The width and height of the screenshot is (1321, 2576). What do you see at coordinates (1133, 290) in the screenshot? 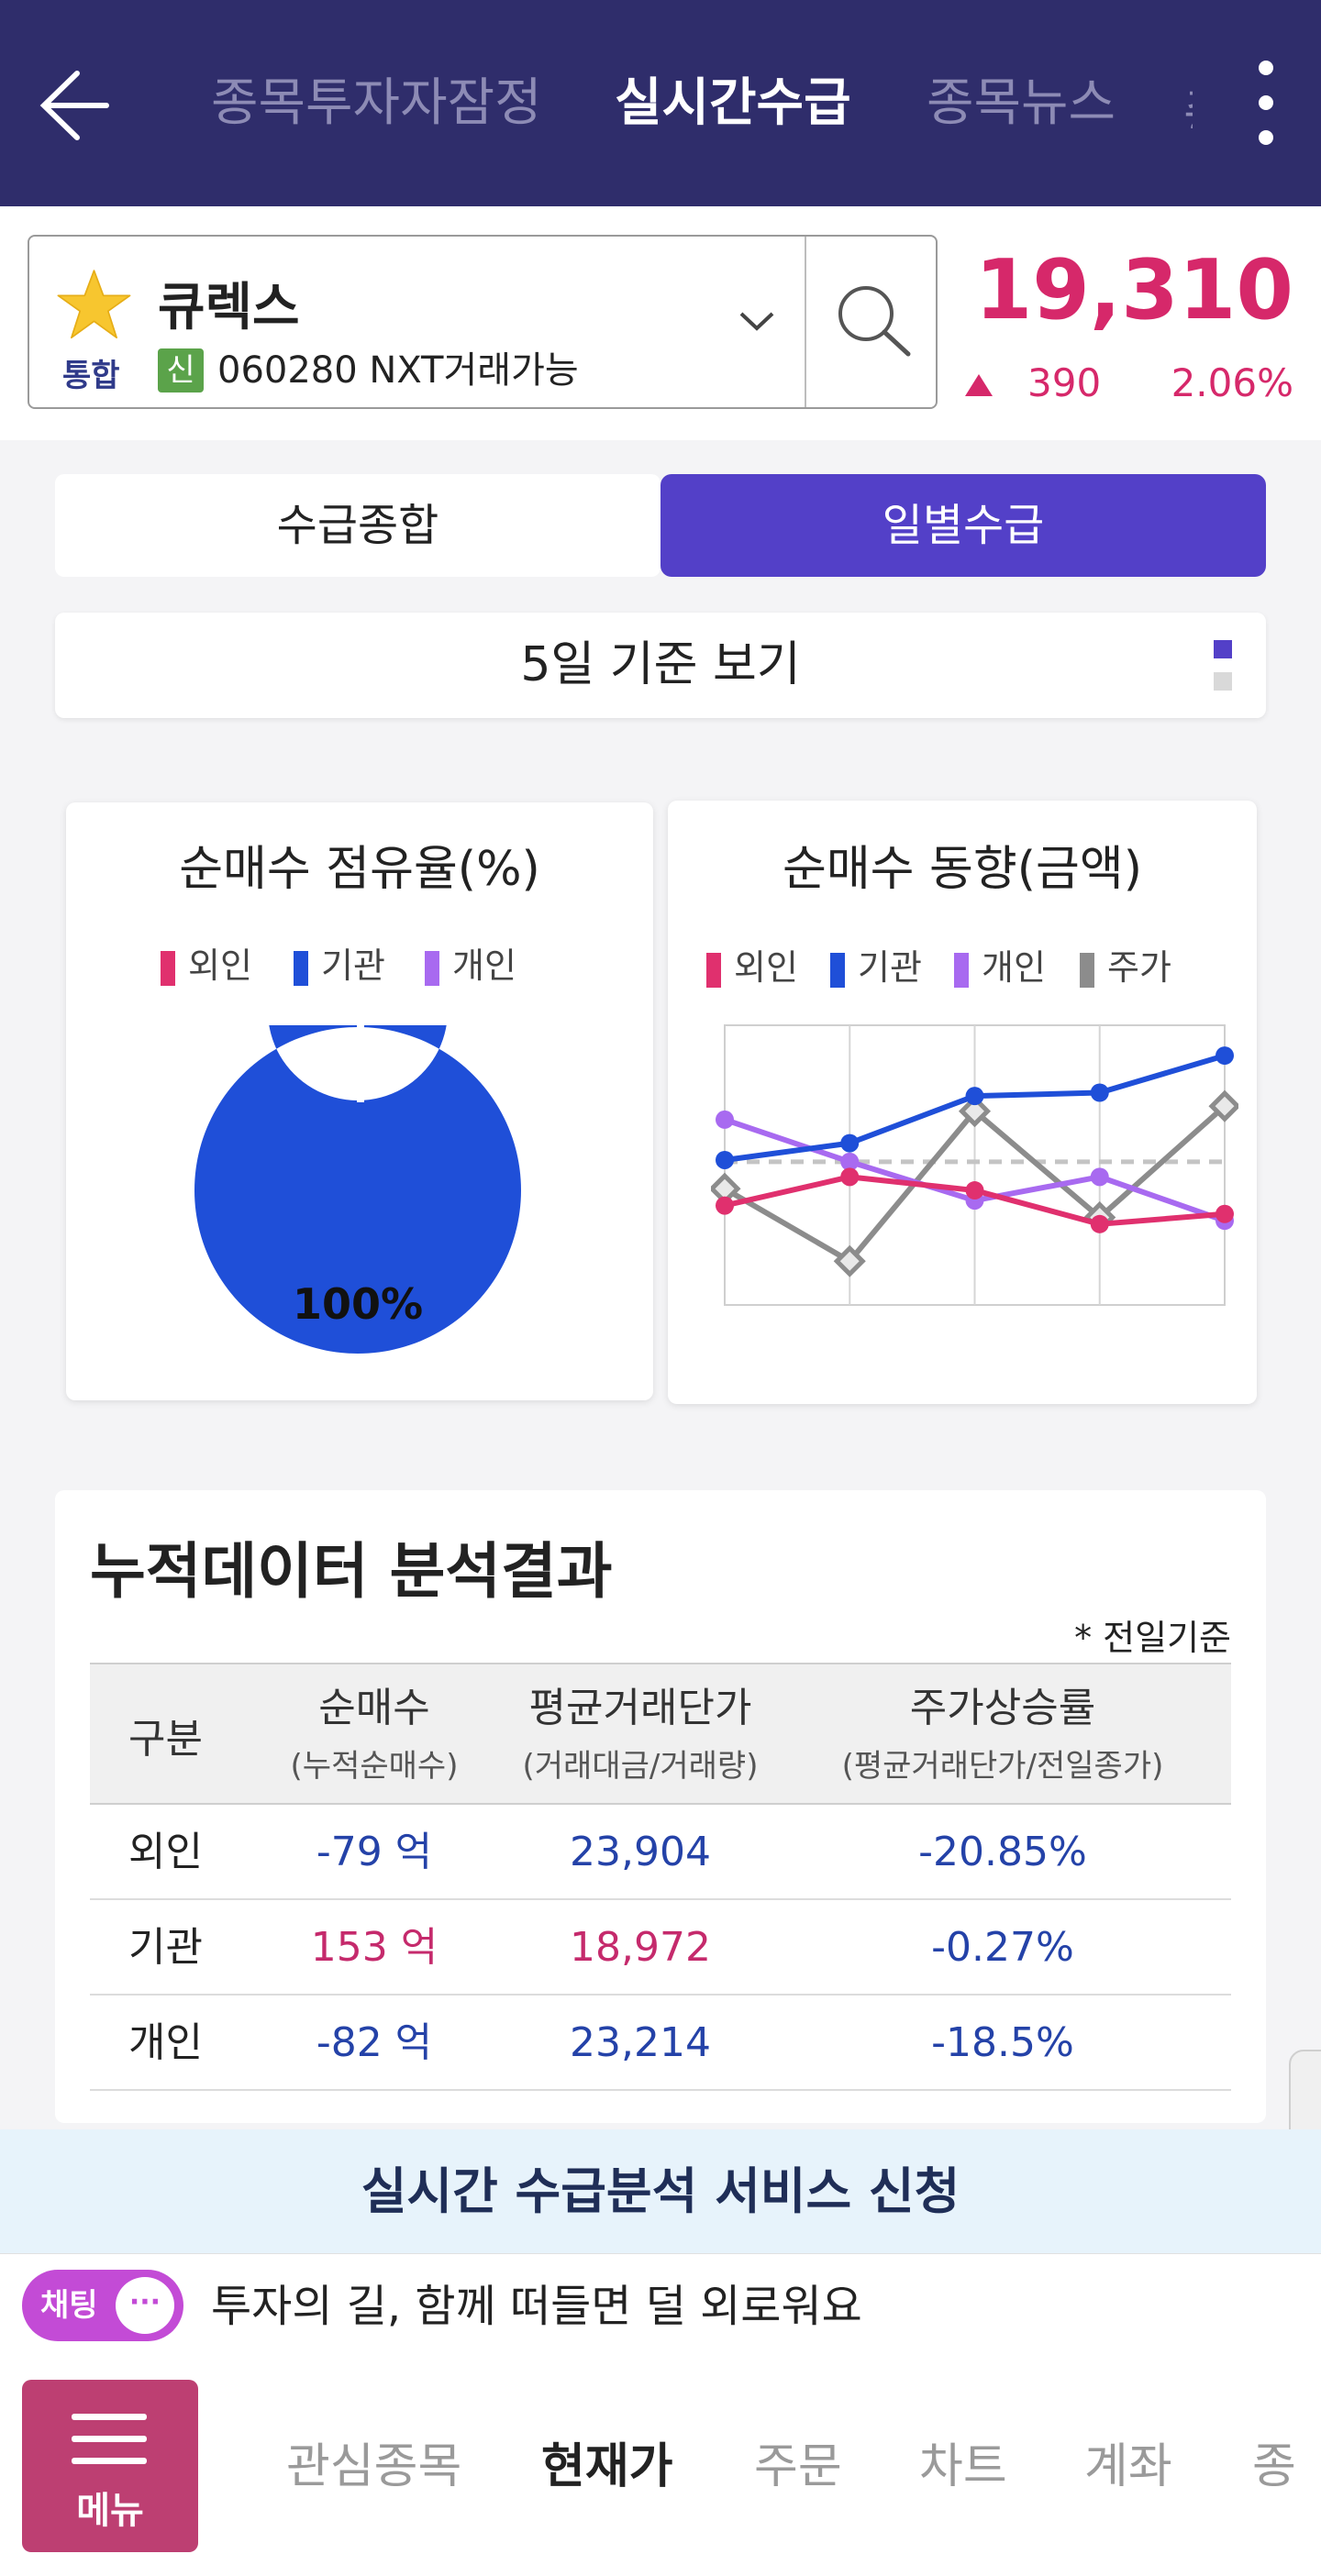
I see `current-price: 19,310` at bounding box center [1133, 290].